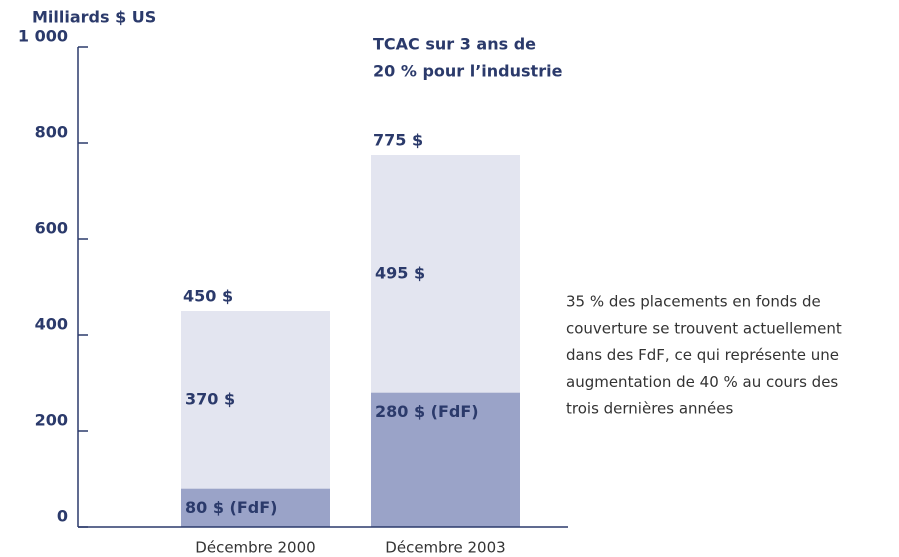  I want to click on annotation: TCAC sur 3 ans de, so click(454, 44).